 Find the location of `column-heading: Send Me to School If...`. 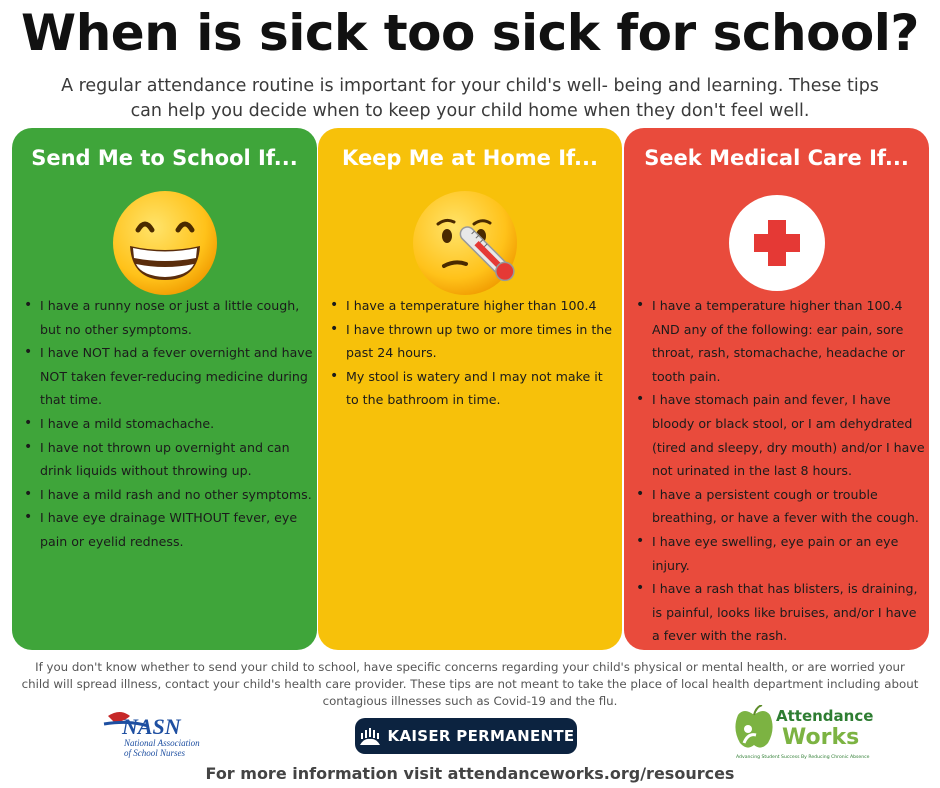

column-heading: Send Me to School If... is located at coordinates (164, 158).